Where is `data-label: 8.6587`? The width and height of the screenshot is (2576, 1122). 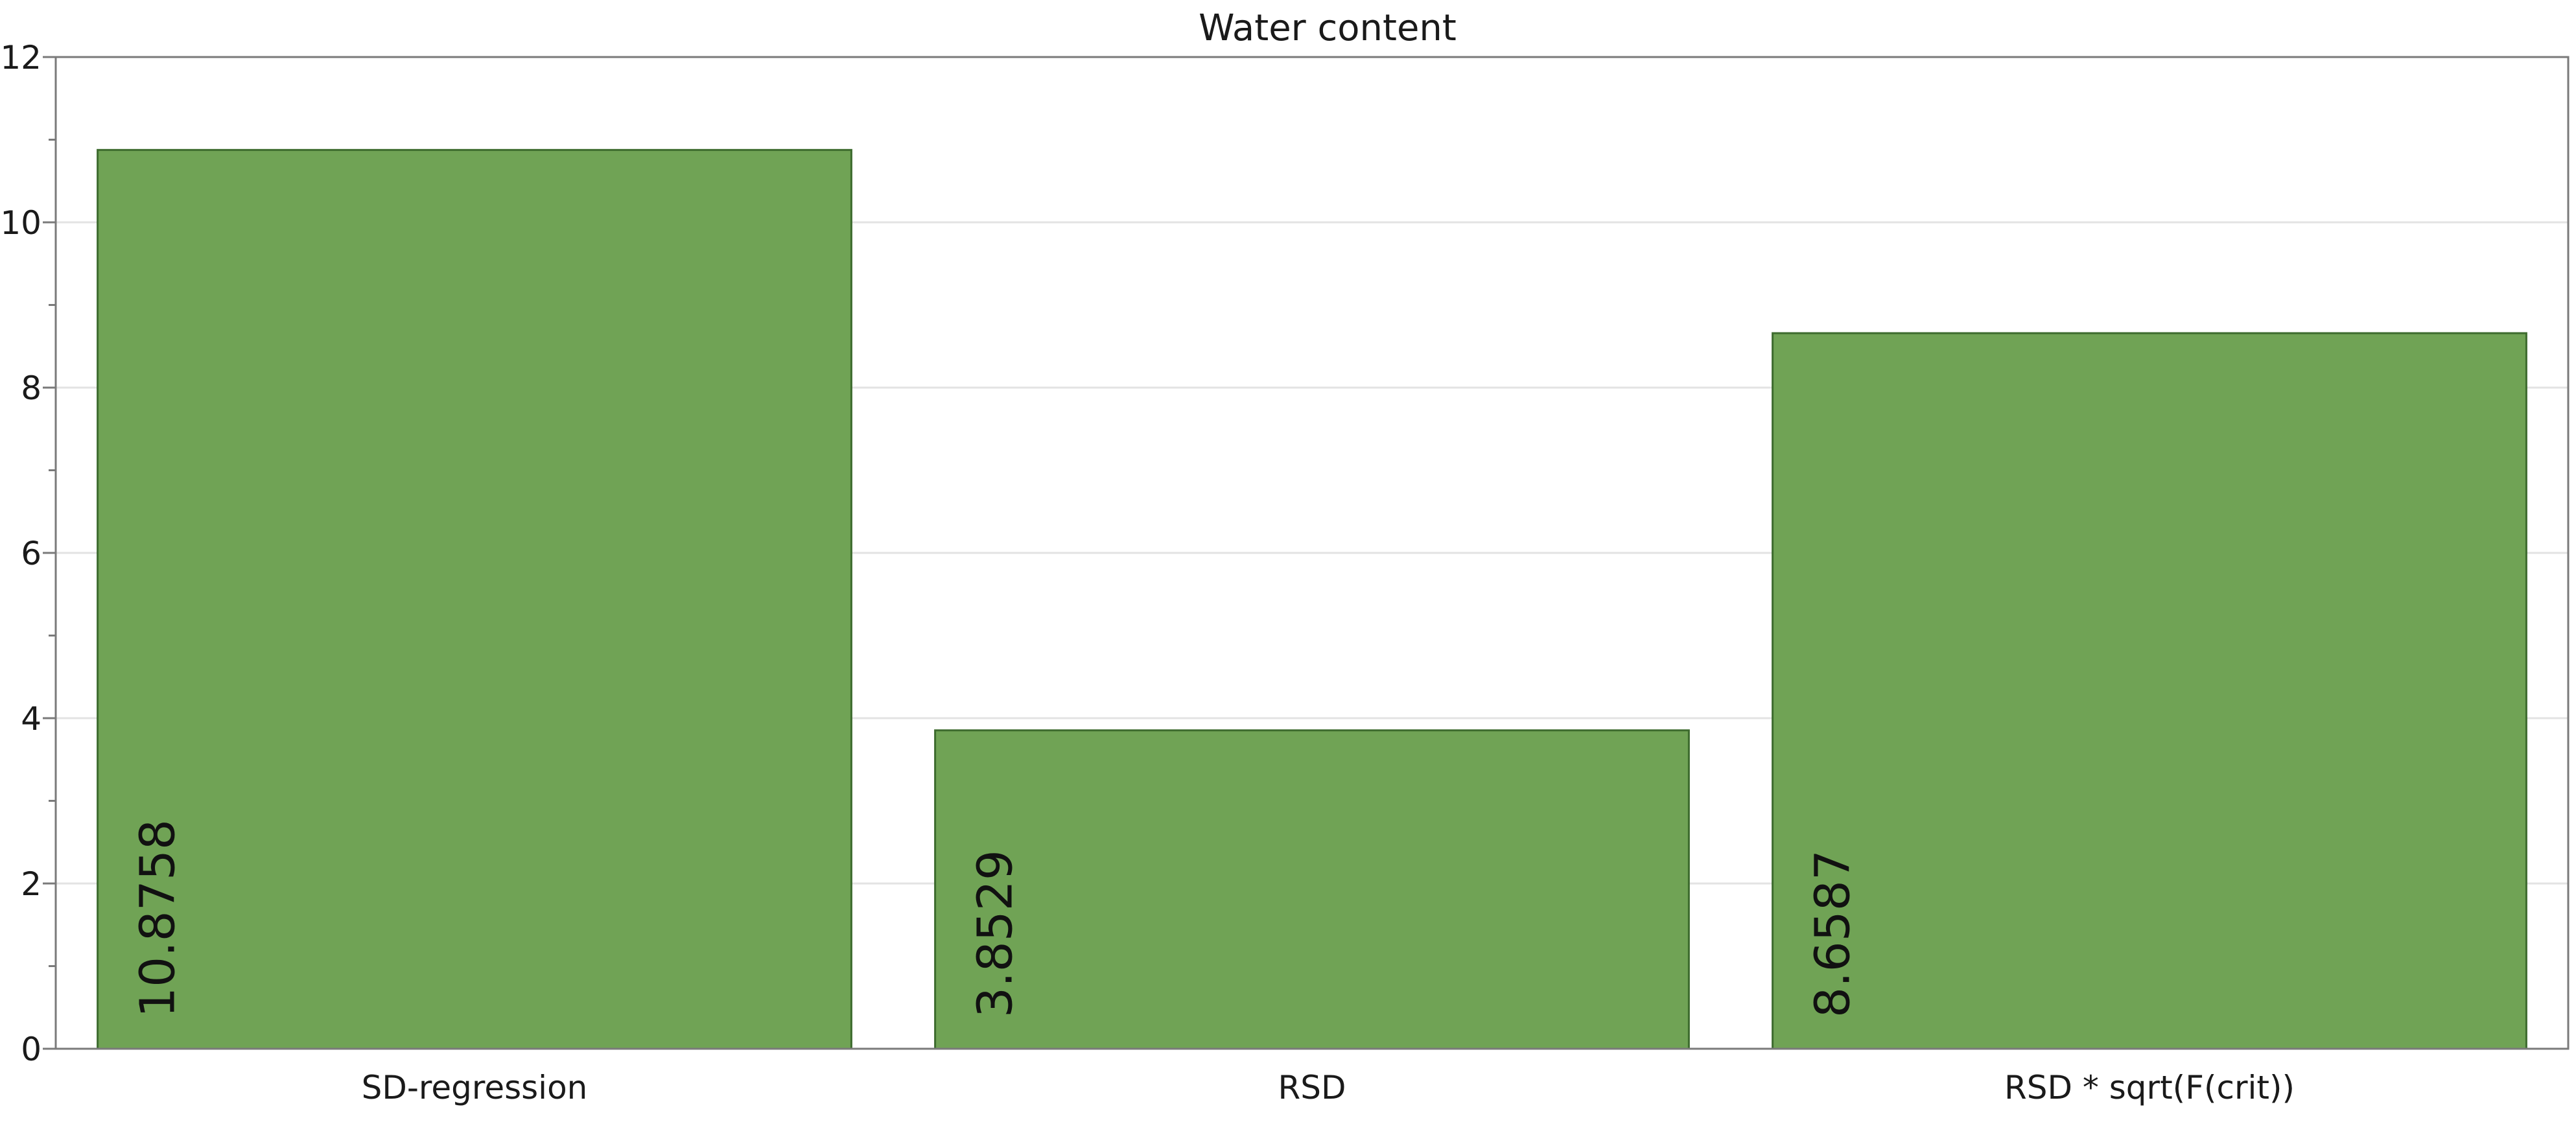 data-label: 8.6587 is located at coordinates (1833, 934).